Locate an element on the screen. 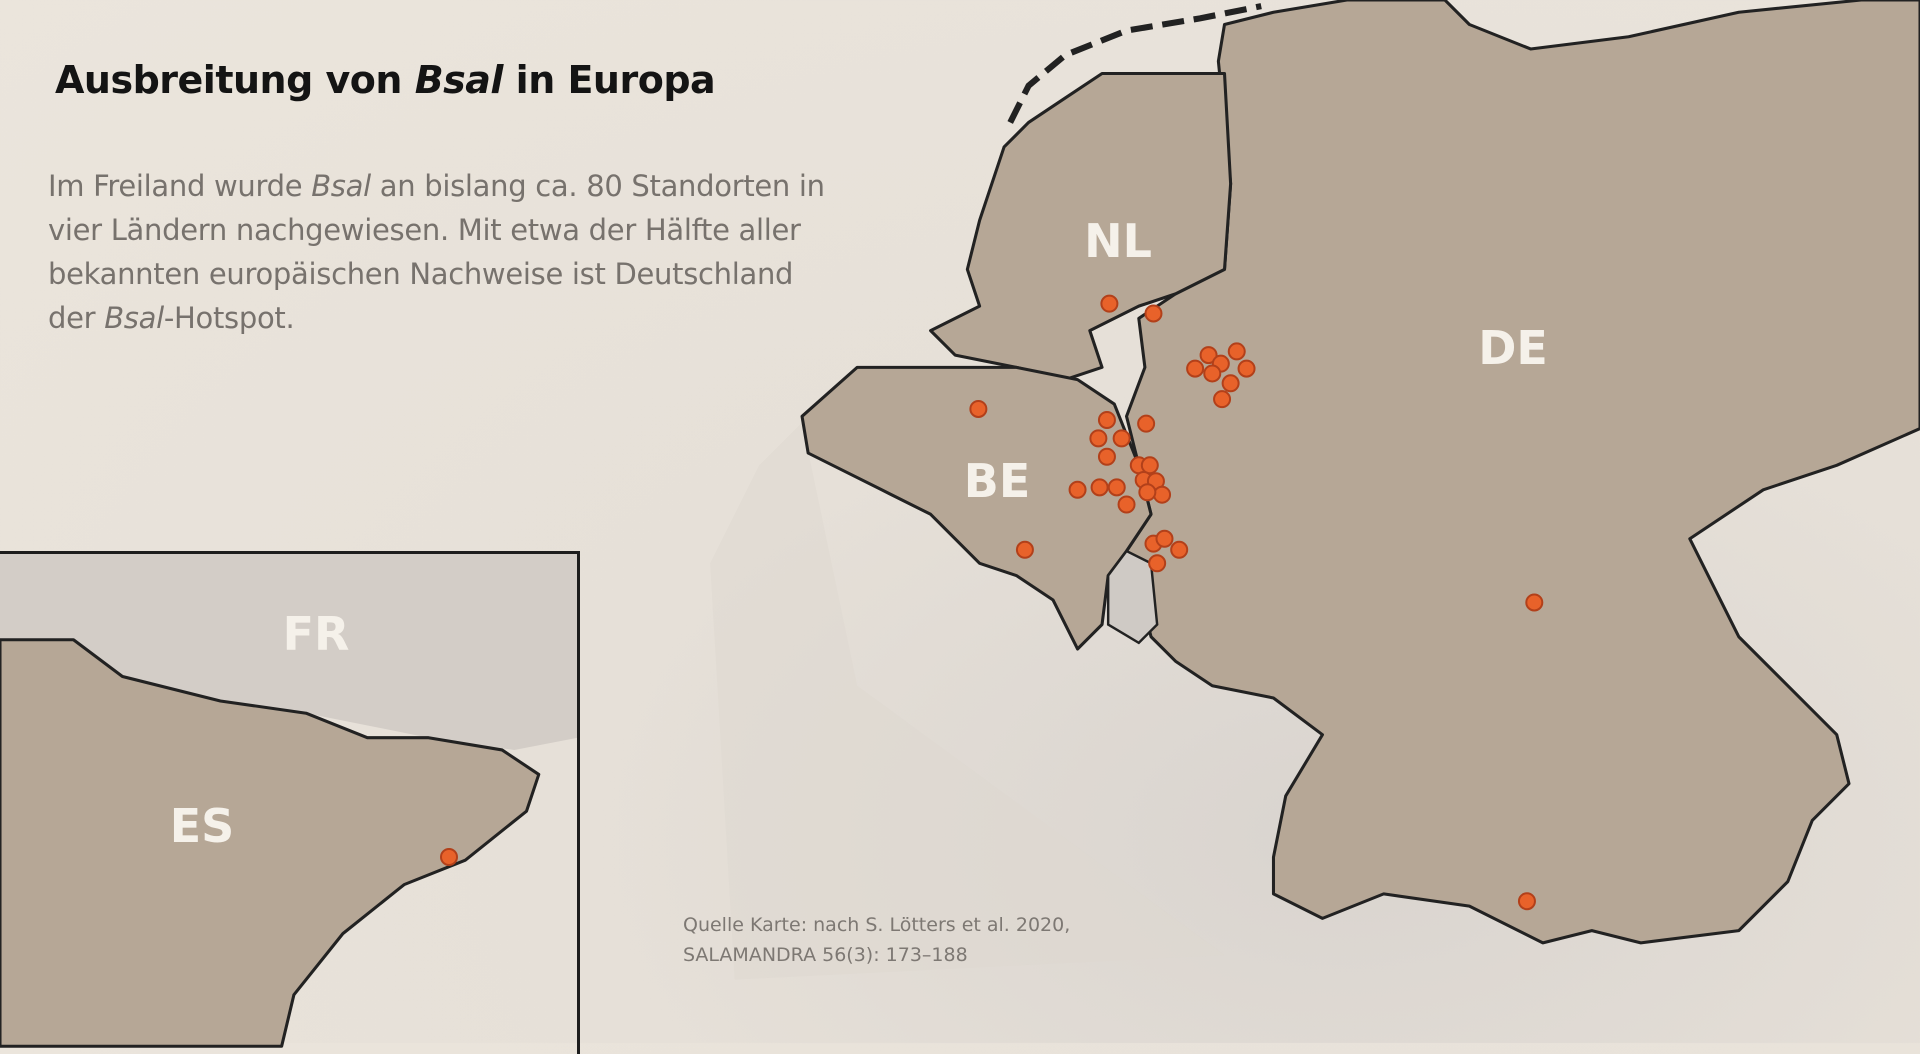 The height and width of the screenshot is (1054, 1920). country-es is located at coordinates (270, 843).